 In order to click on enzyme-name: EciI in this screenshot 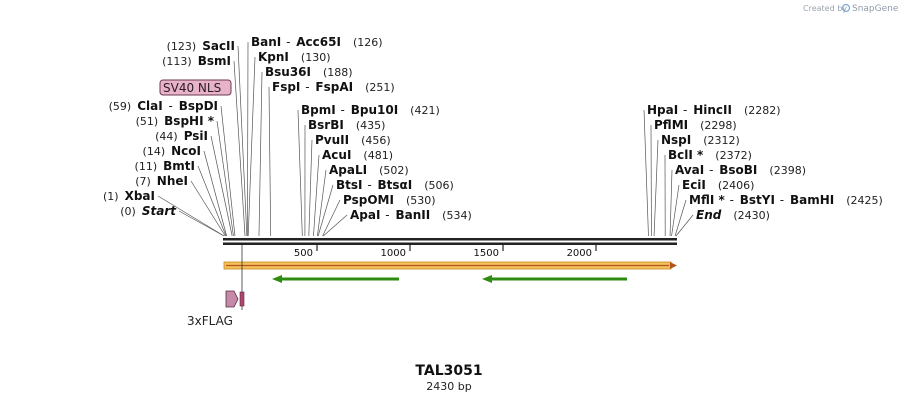, I will do `click(694, 185)`.